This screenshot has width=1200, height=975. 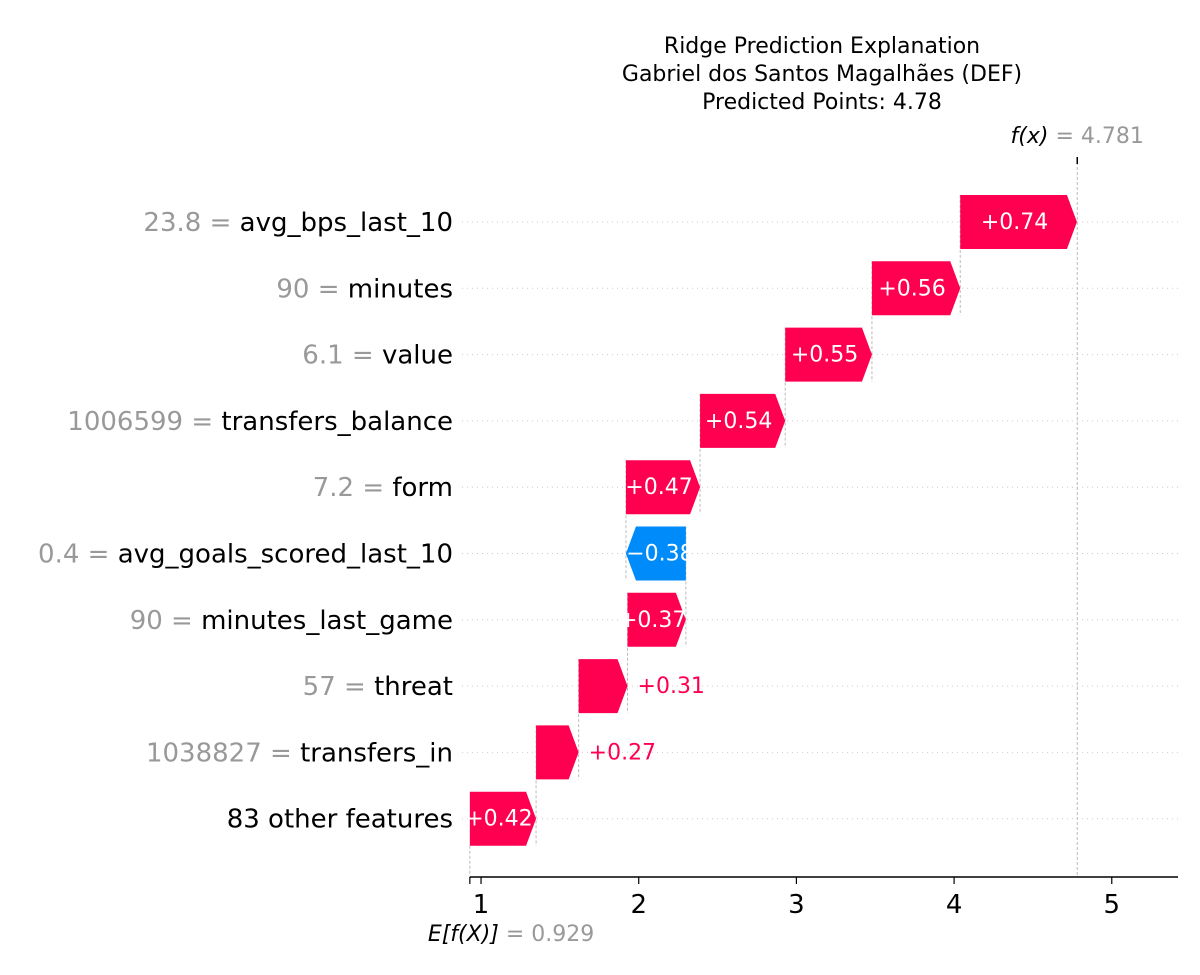 What do you see at coordinates (822, 102) in the screenshot?
I see `title-line-3: Predicted Points: 4.78` at bounding box center [822, 102].